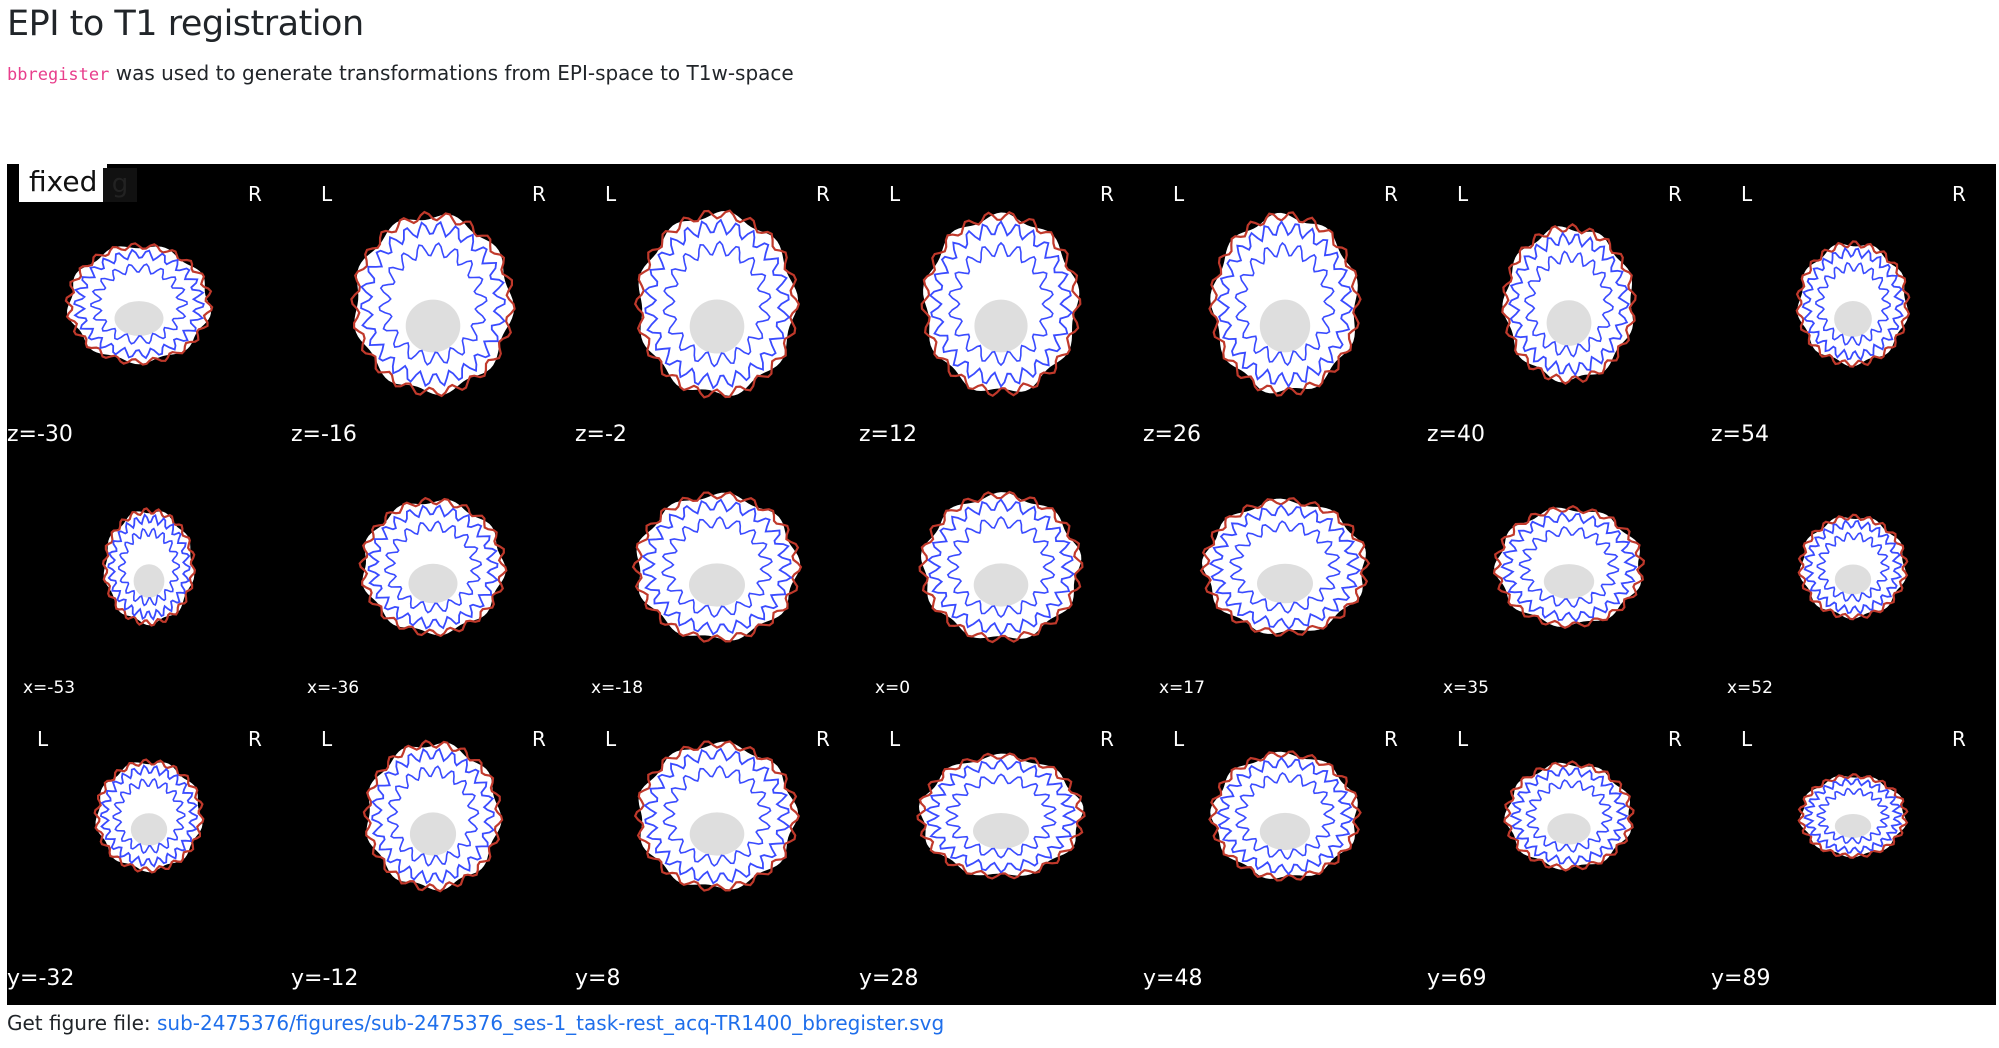 The width and height of the screenshot is (1999, 1048). Describe the element at coordinates (58, 75) in the screenshot. I see `tool-name: bbregister` at that location.